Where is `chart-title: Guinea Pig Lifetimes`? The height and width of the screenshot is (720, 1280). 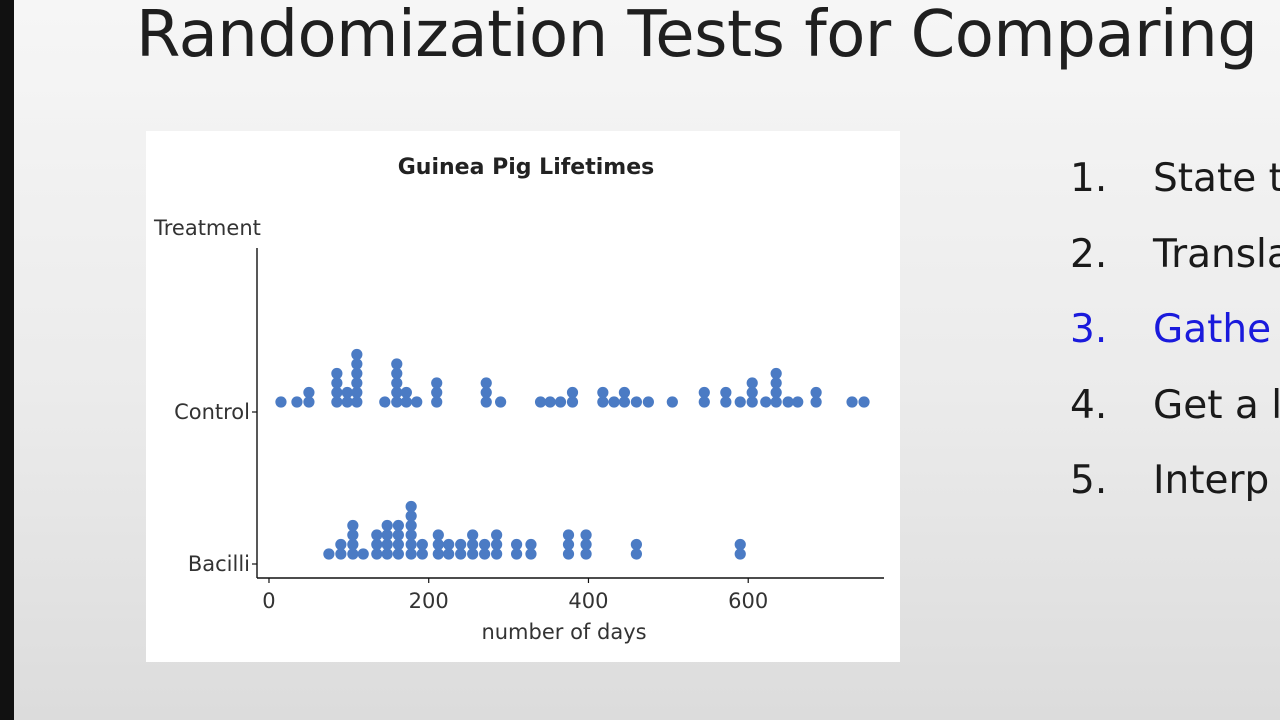
chart-title: Guinea Pig Lifetimes is located at coordinates (526, 167).